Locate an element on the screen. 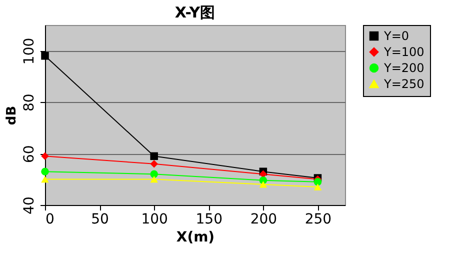 The image size is (451, 266). x-tick-label: 200 is located at coordinates (264, 220).